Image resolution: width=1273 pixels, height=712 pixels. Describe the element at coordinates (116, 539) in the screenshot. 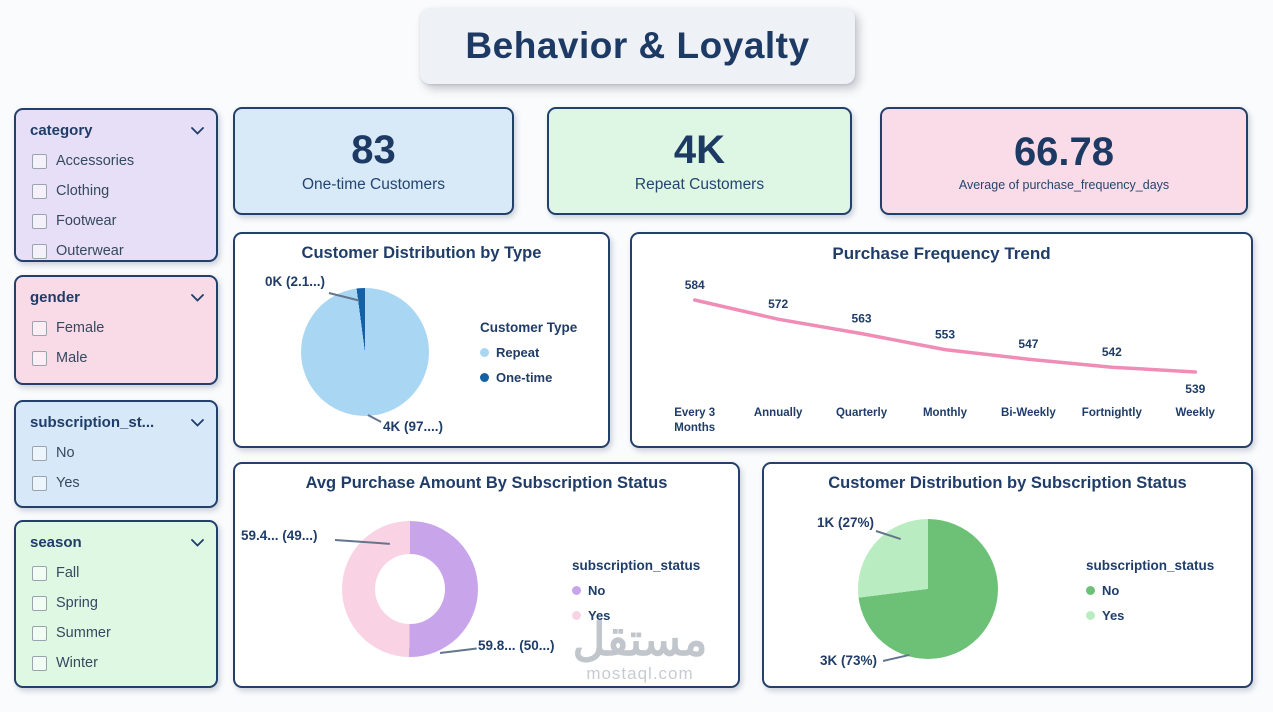

I see `slicer-season-header: season` at that location.